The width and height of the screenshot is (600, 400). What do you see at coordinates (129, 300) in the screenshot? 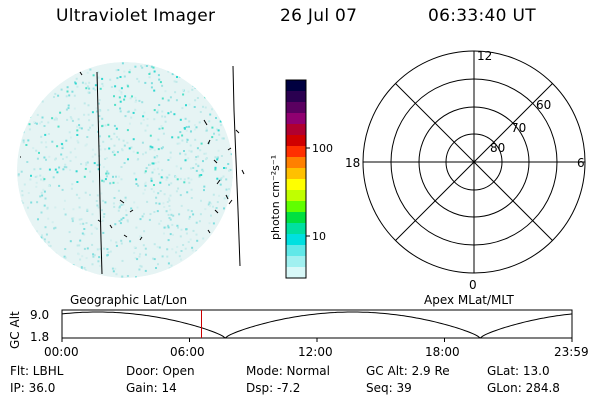
I see `geographic-caption: Geographic Lat/Lon` at bounding box center [129, 300].